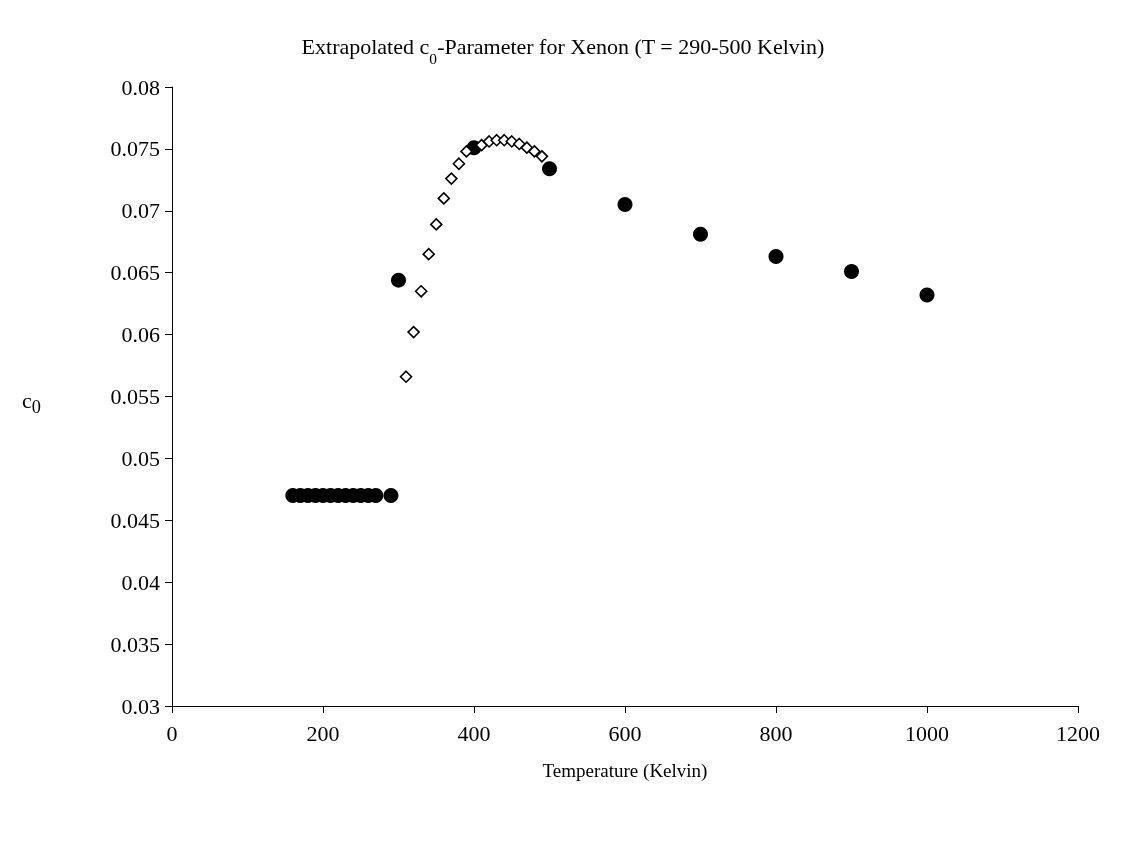  Describe the element at coordinates (140, 582) in the screenshot. I see `y-tick-label: 0.04` at that location.